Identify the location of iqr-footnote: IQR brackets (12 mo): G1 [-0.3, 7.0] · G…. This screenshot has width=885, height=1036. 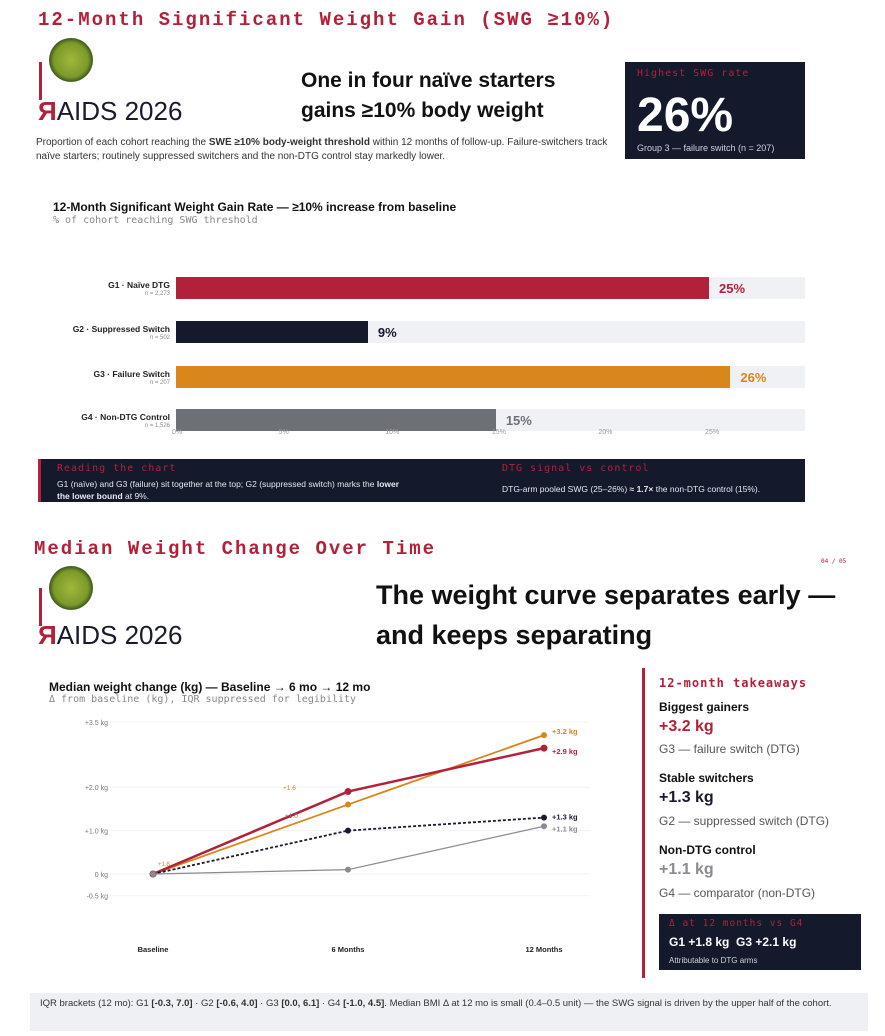
(449, 1012).